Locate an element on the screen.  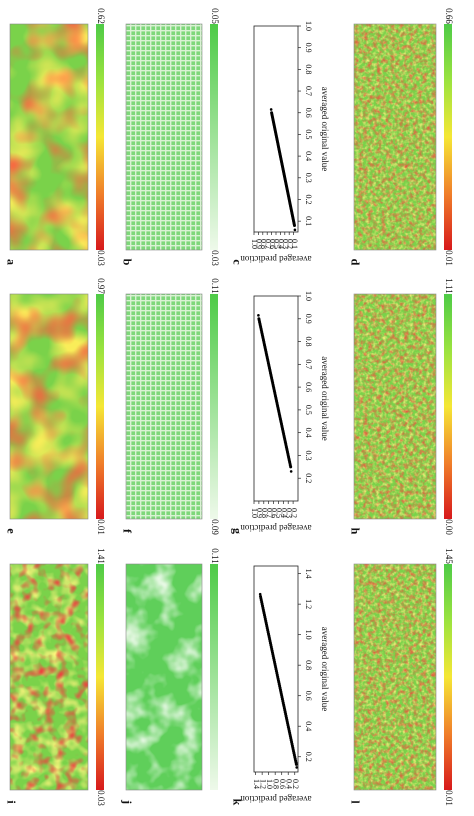
panel-e: e 0.97 0.01 is located at coordinates (55, 406).